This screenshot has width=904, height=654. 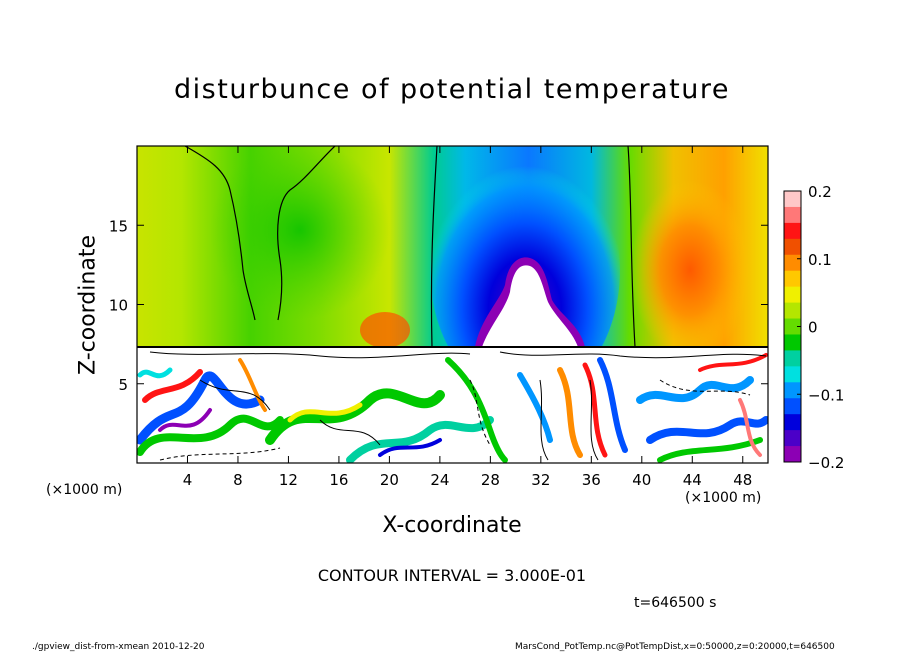 I want to click on y-tick-label: 15, so click(x=118, y=226).